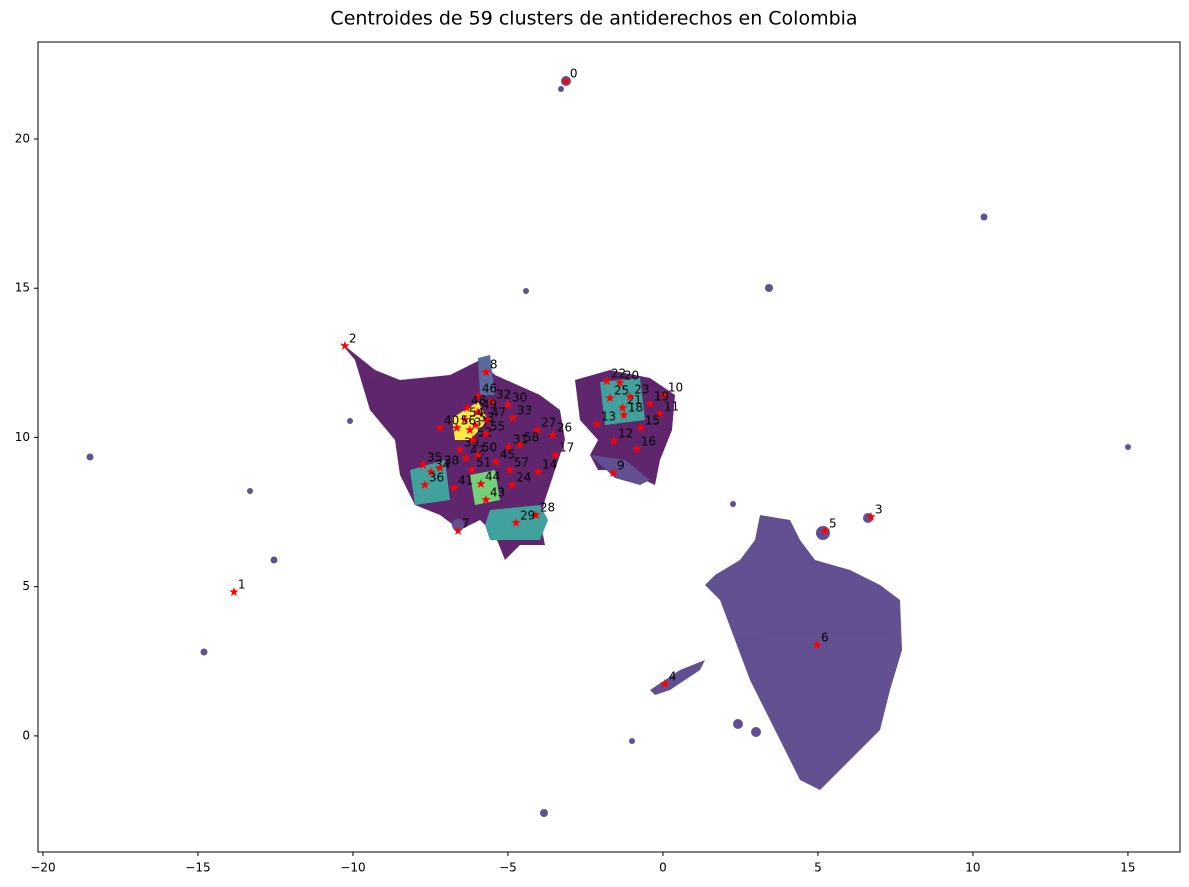 This screenshot has height=887, width=1189. Describe the element at coordinates (483, 462) in the screenshot. I see `point-label: 51` at that location.